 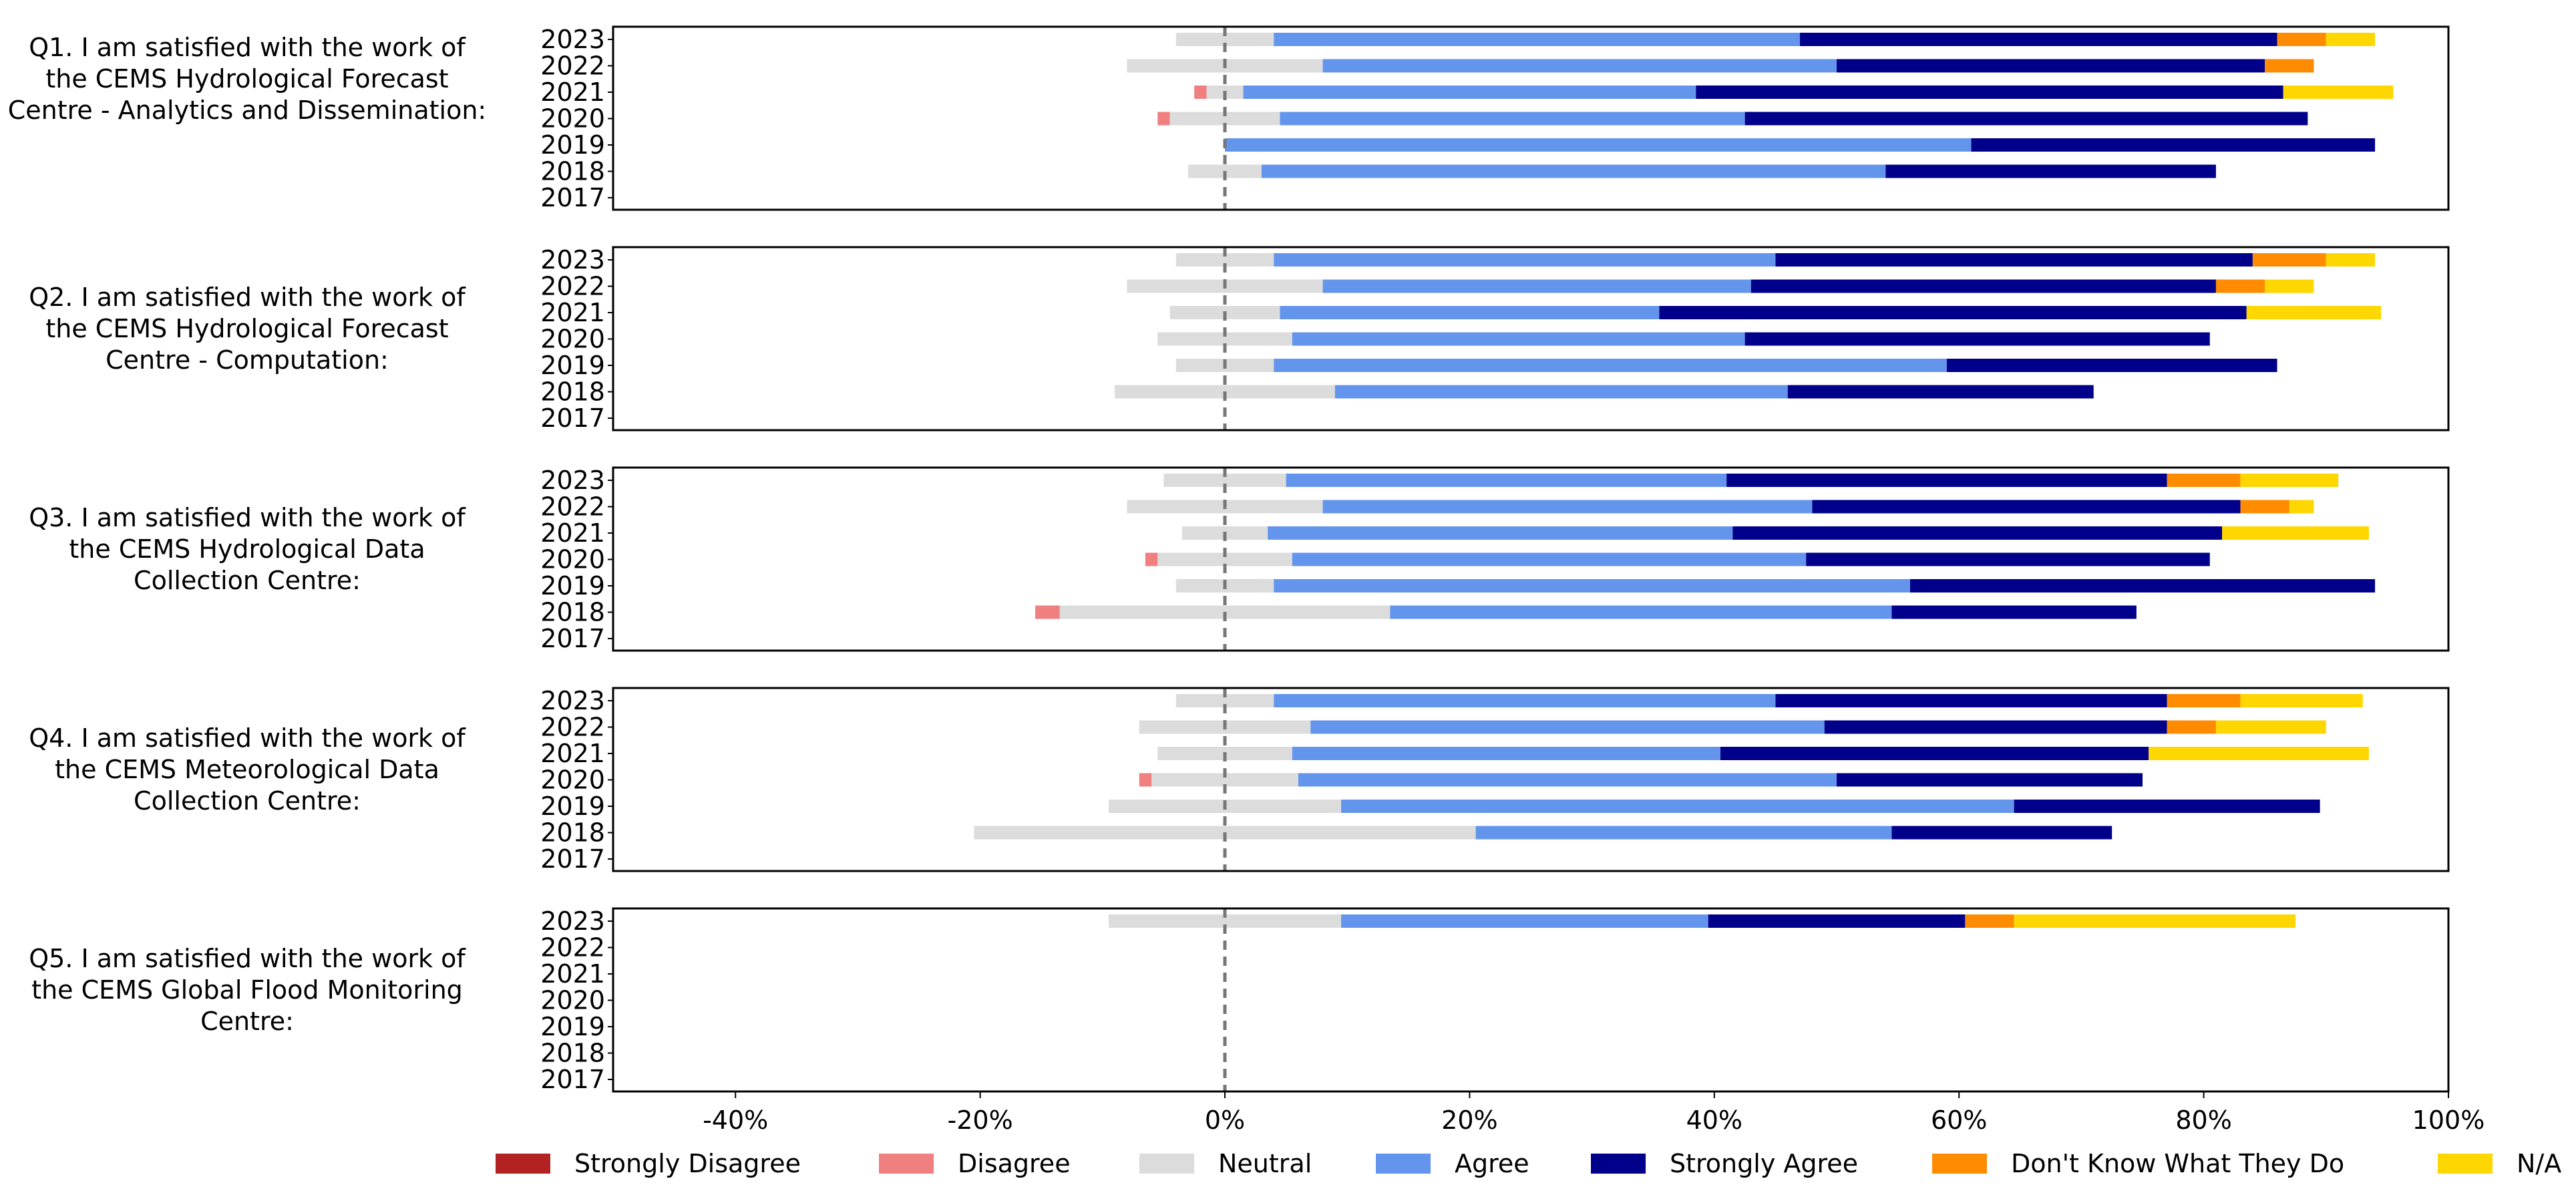 I want to click on bar-q2-2021-n-a, so click(x=2314, y=312).